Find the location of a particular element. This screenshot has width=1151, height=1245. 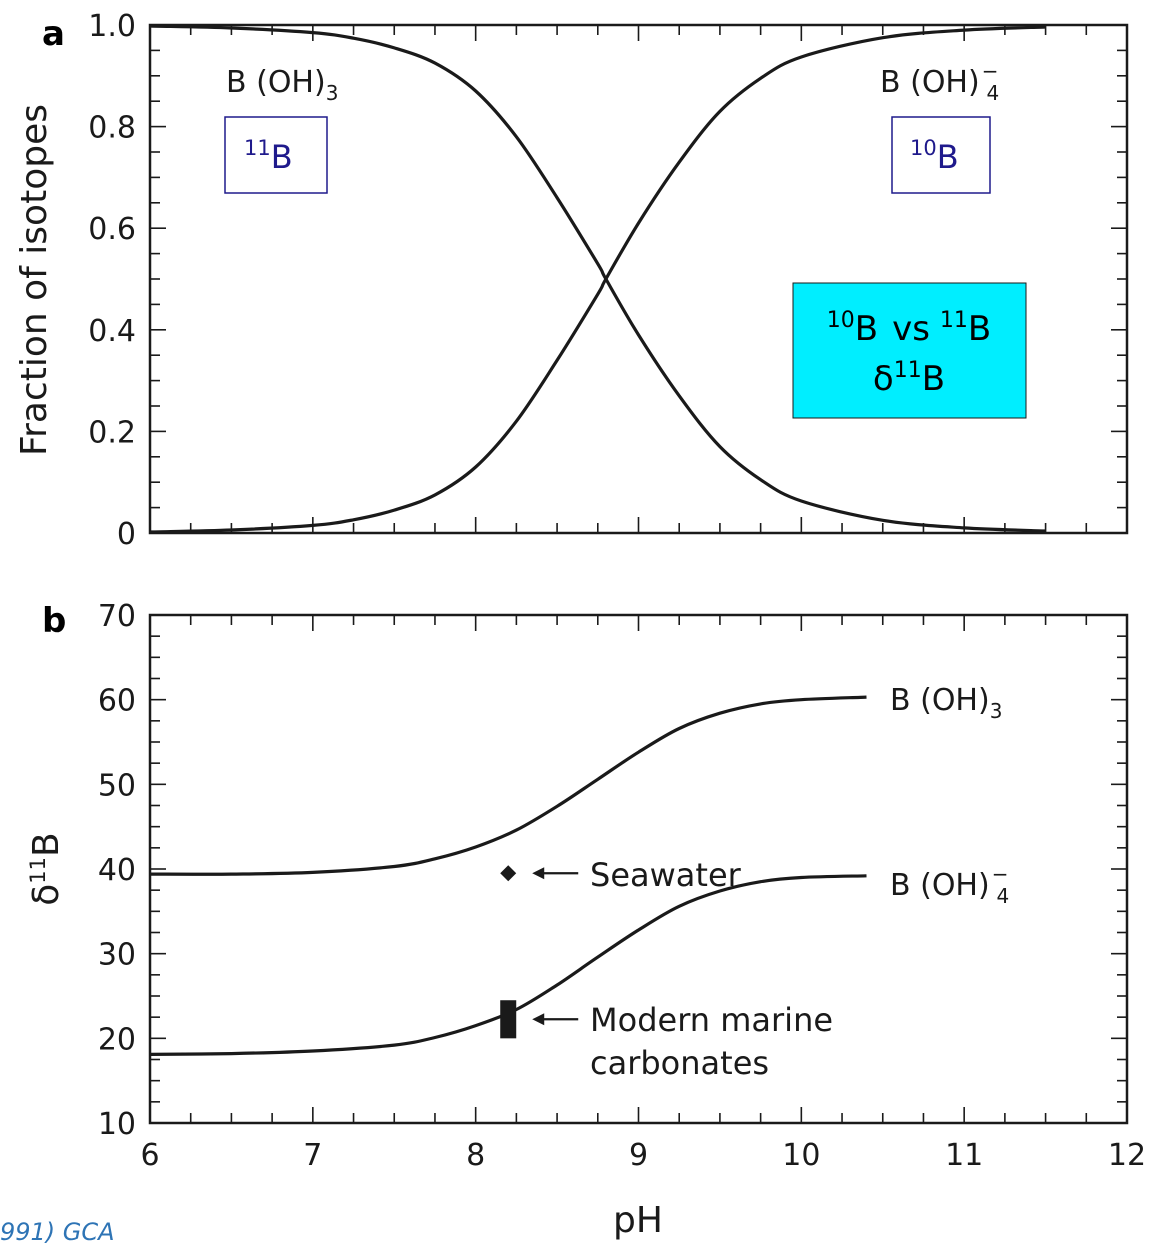

y-tick-label: 30 is located at coordinates (117, 955).